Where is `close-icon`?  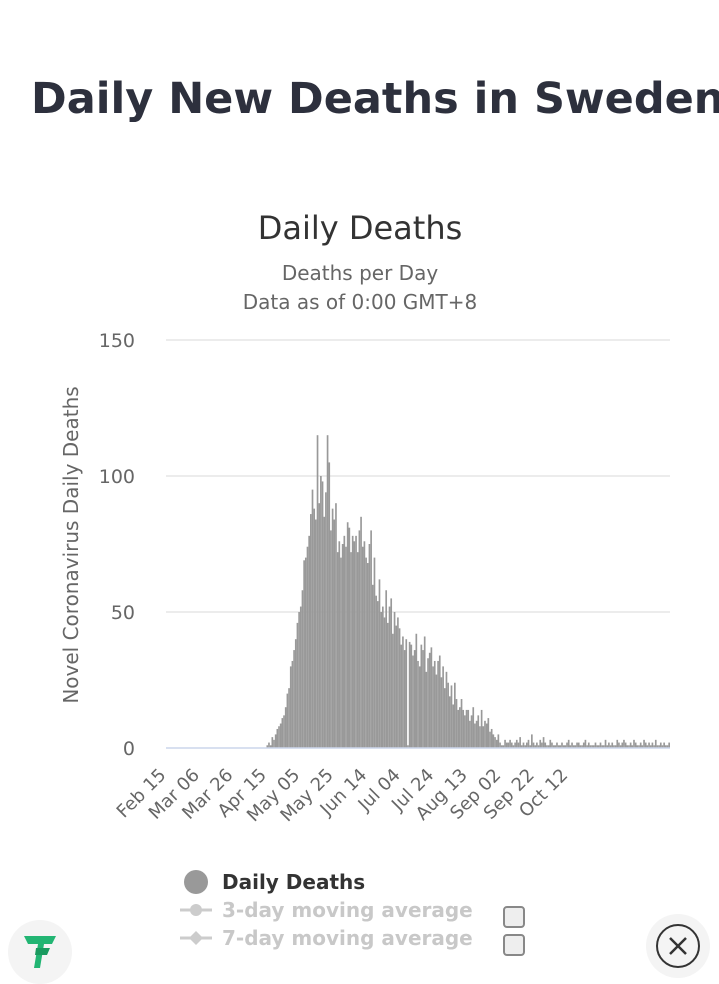
close-icon is located at coordinates (678, 946).